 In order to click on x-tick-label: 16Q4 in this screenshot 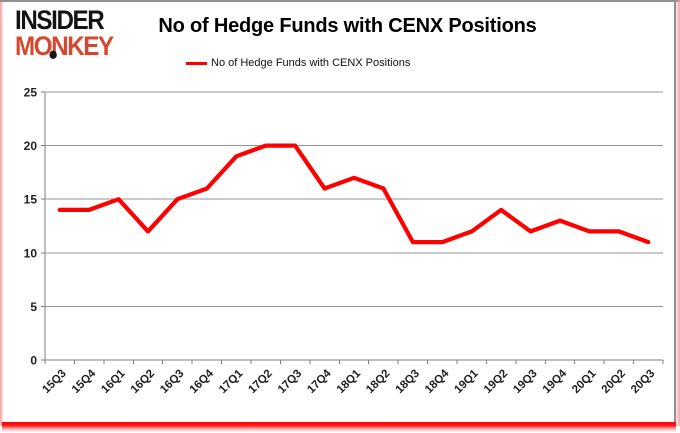, I will do `click(202, 381)`.